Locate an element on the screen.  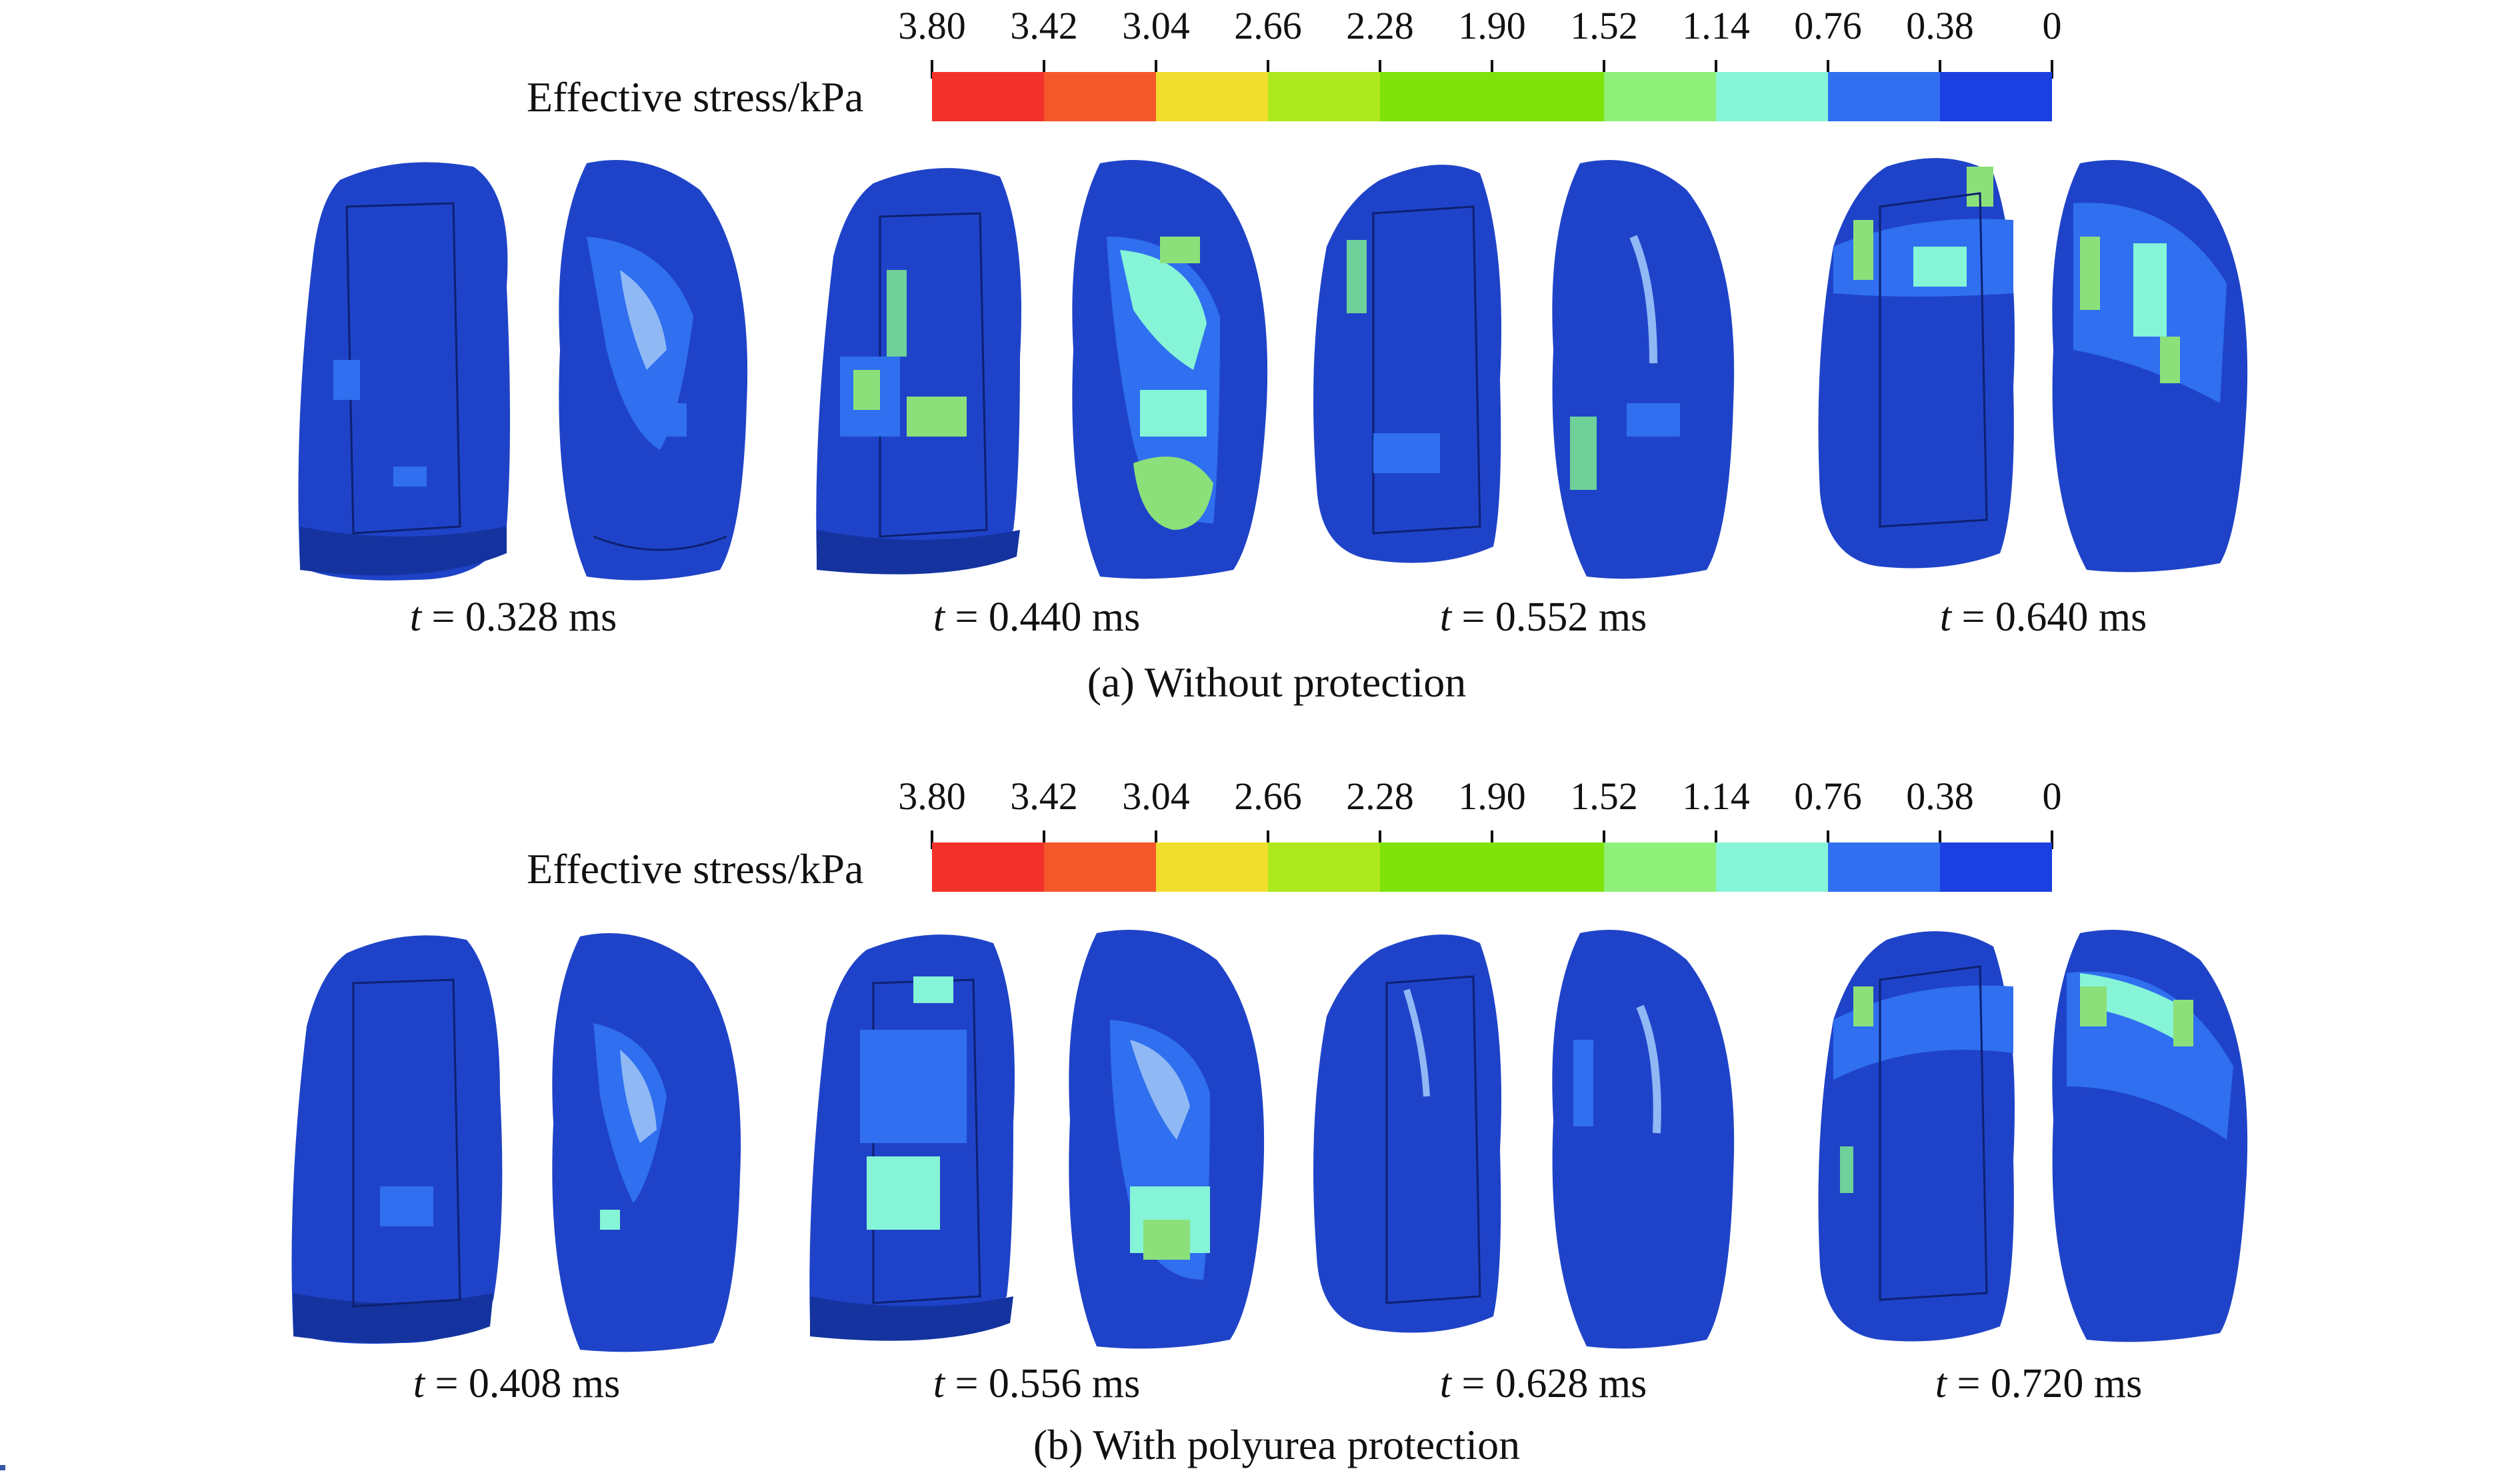
panel-caption: (a) Without protection is located at coordinates (1277, 682).